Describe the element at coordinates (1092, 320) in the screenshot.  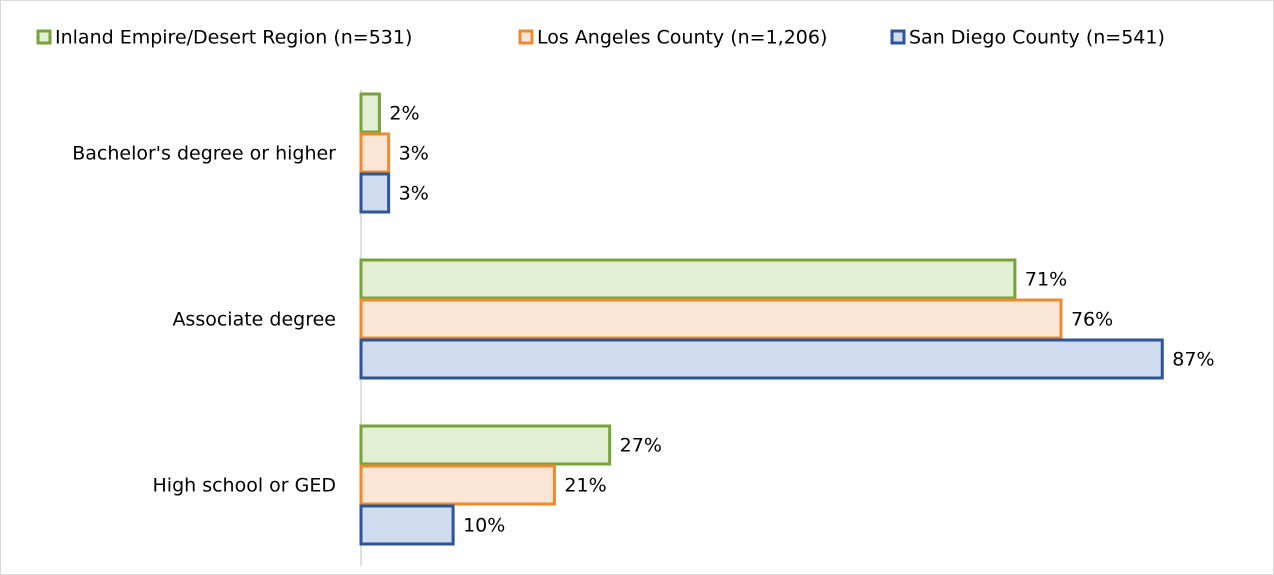
I see `data-label: 76%` at that location.